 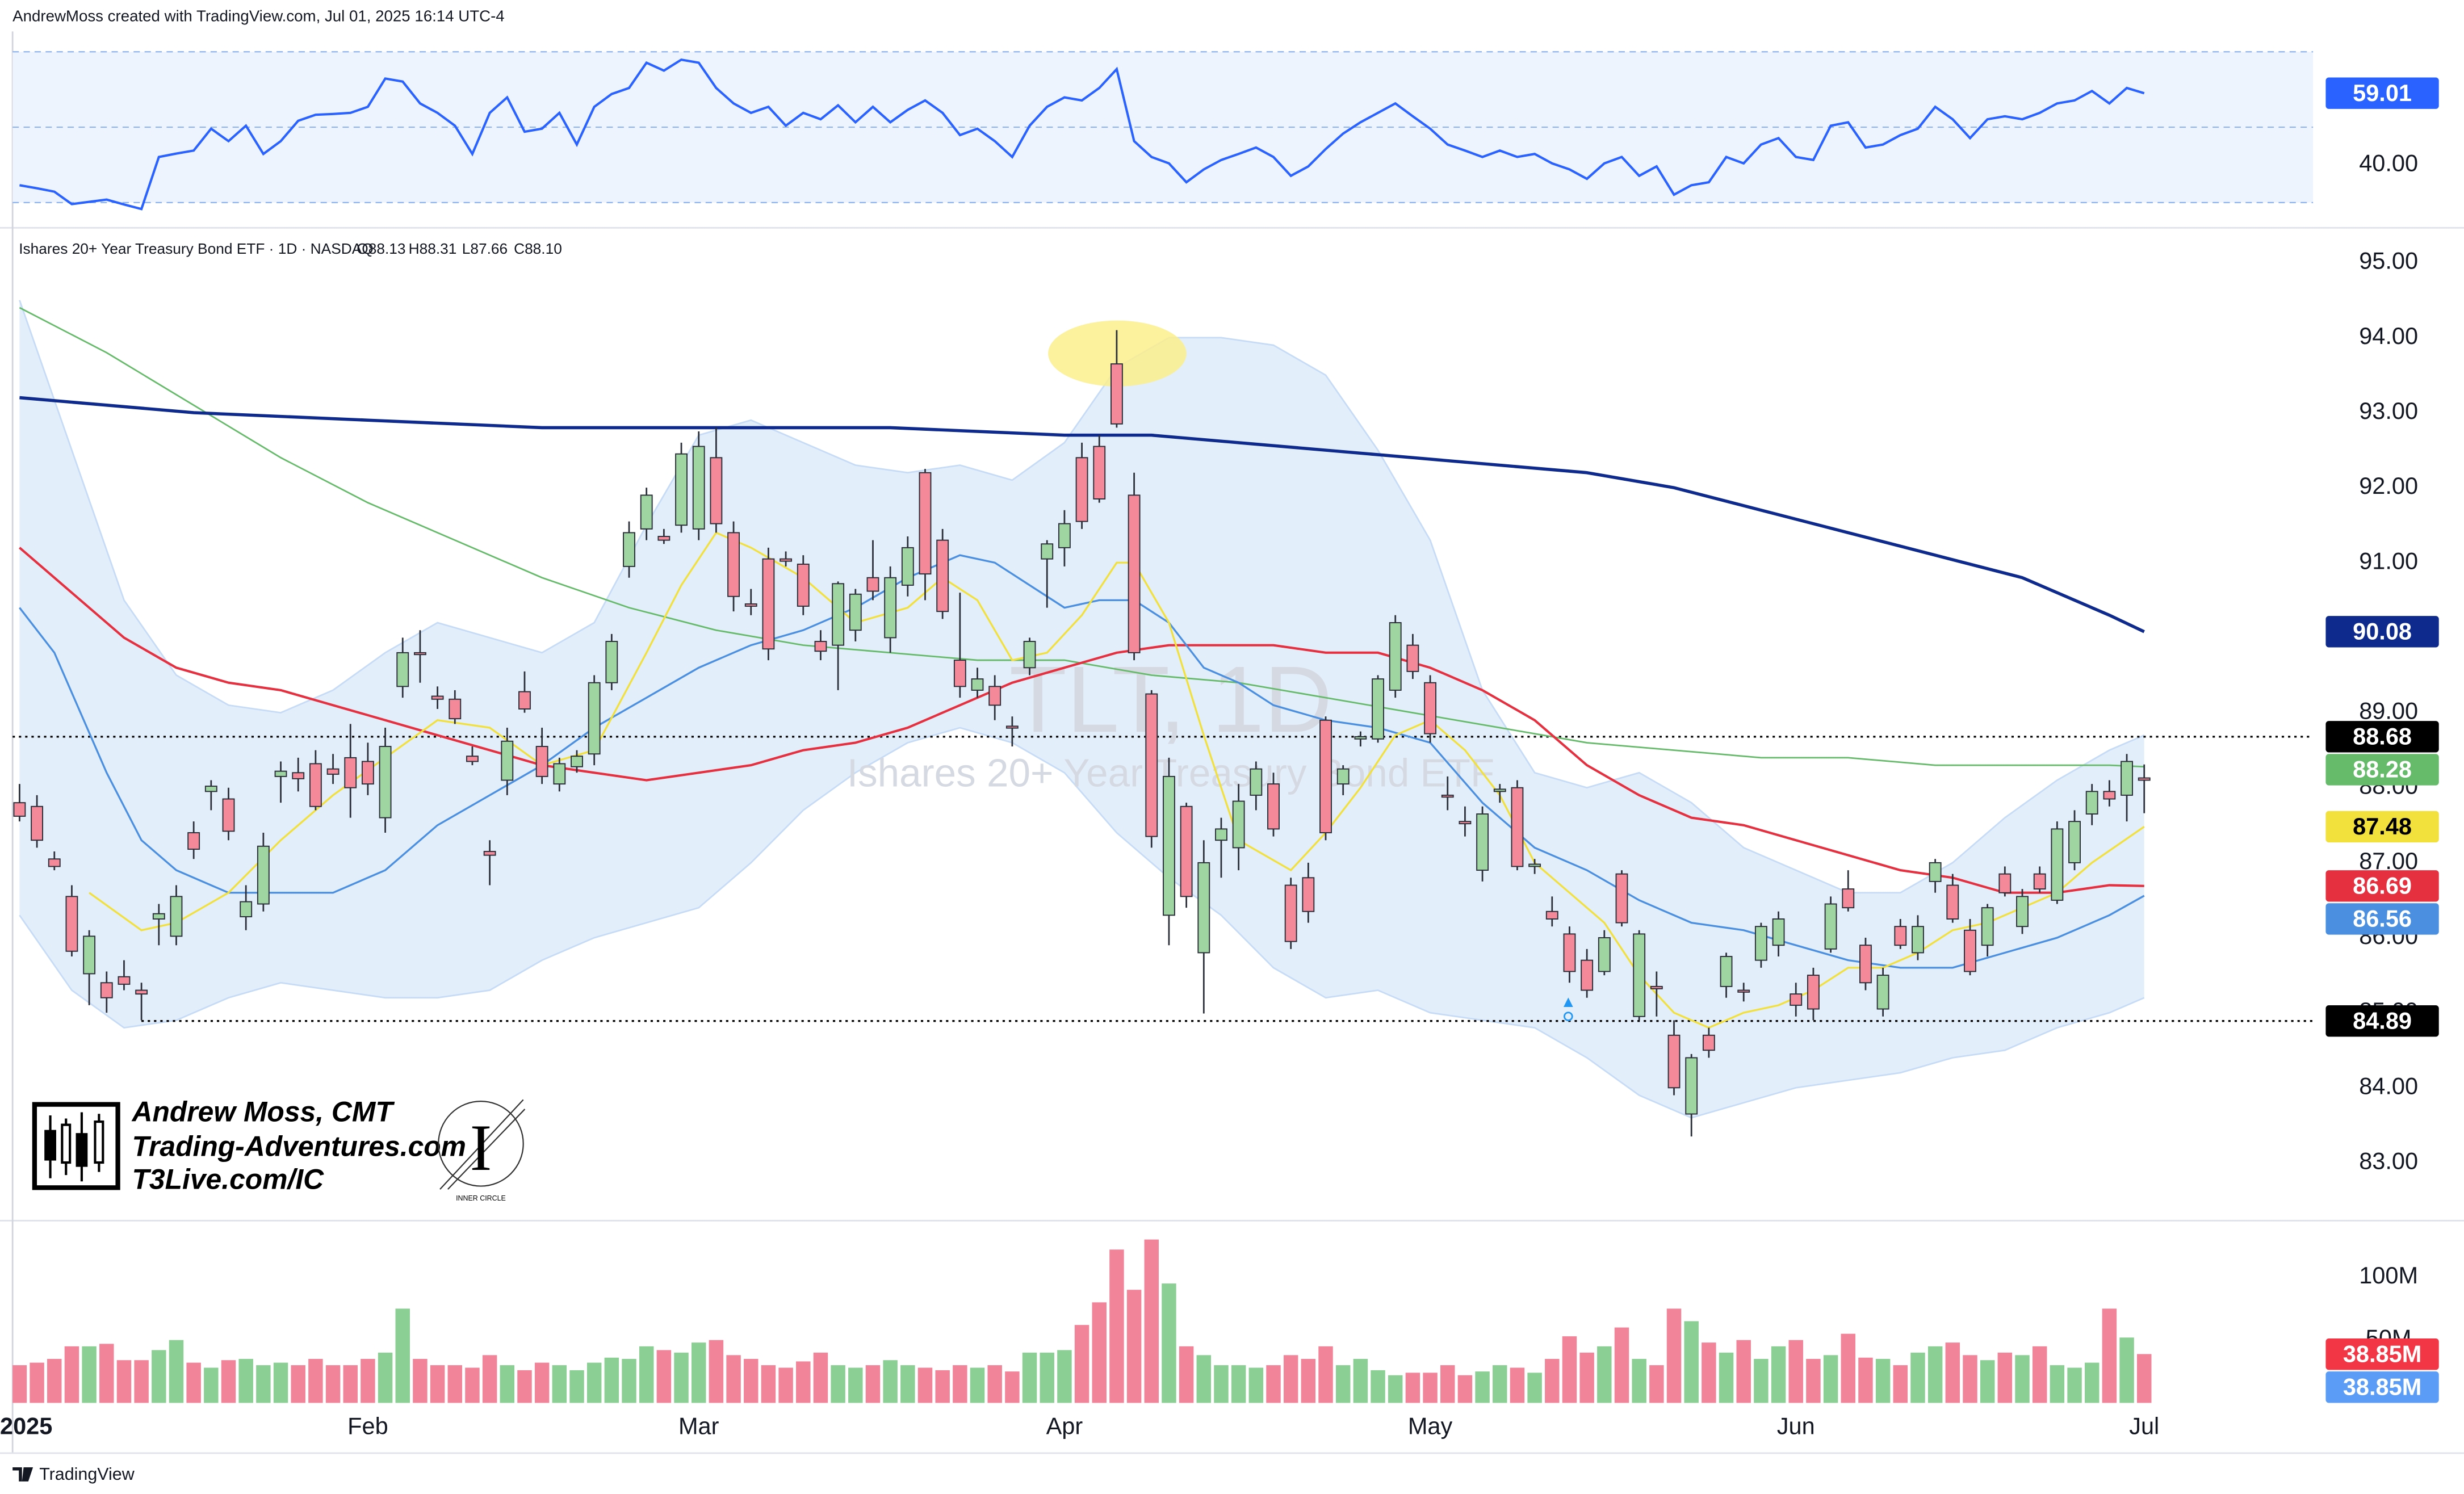 What do you see at coordinates (481, 1198) in the screenshot?
I see `logo-caption: INNER CIRCLE` at bounding box center [481, 1198].